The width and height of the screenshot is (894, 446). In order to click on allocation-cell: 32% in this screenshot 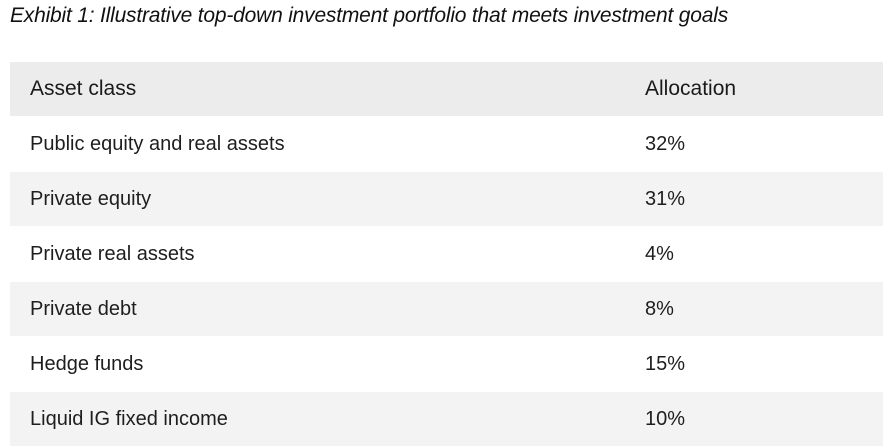, I will do `click(665, 143)`.